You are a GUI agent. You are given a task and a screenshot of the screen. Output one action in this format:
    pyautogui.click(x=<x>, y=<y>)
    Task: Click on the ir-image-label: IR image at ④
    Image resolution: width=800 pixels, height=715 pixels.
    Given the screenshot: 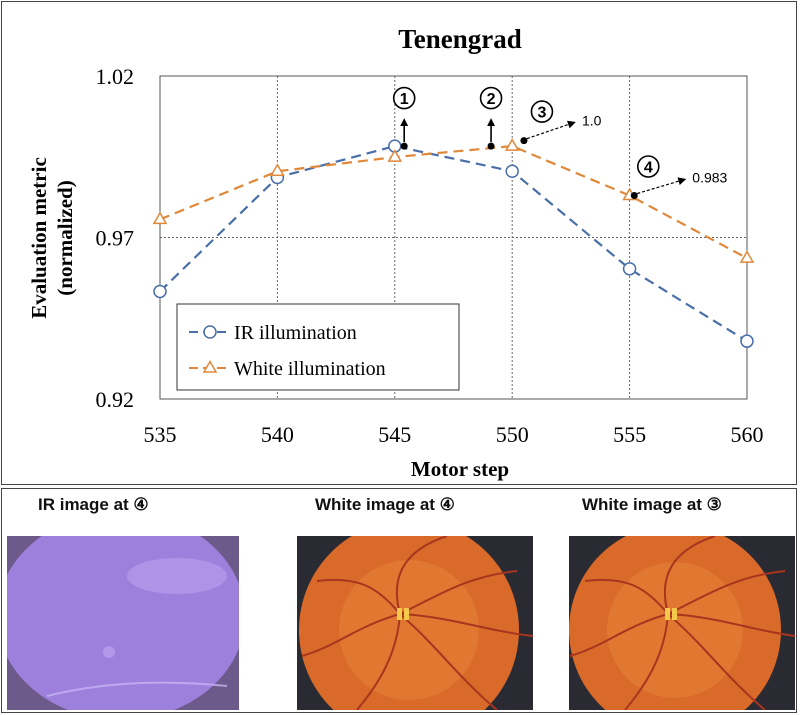 What is the action you would take?
    pyautogui.click(x=93, y=504)
    